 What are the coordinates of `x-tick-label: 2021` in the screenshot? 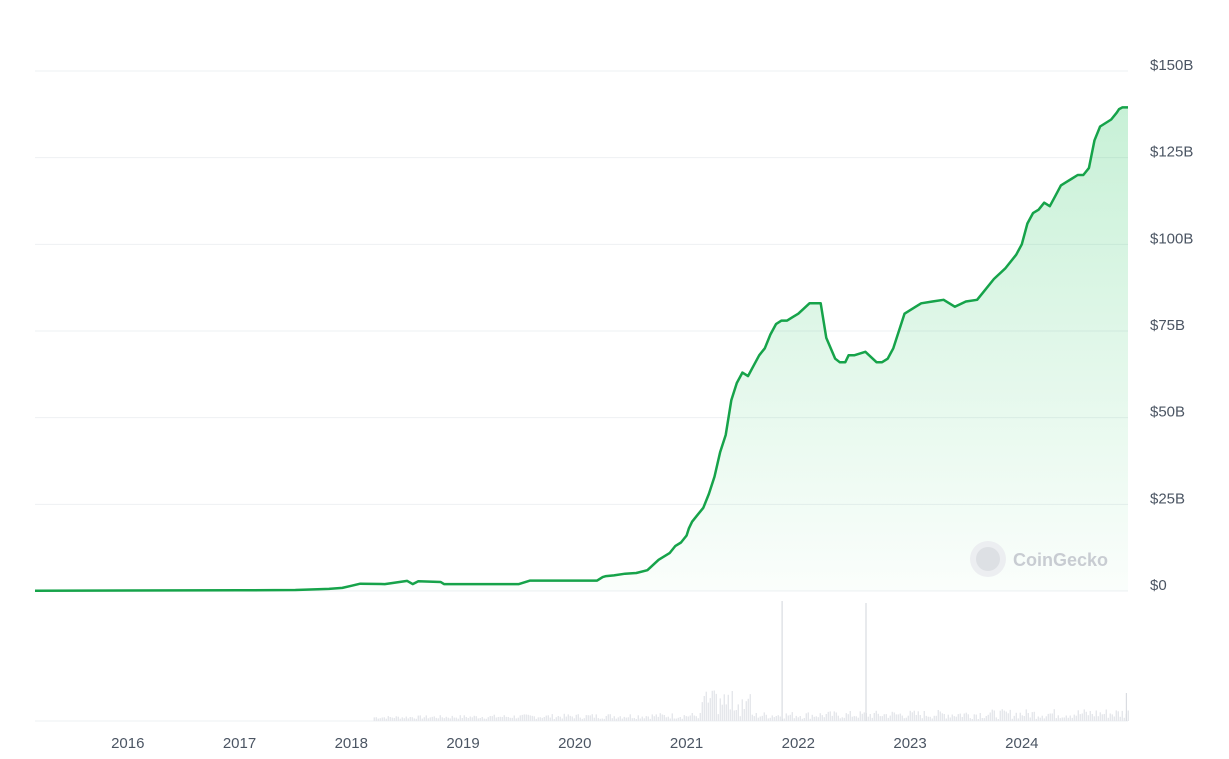 It's located at (686, 743).